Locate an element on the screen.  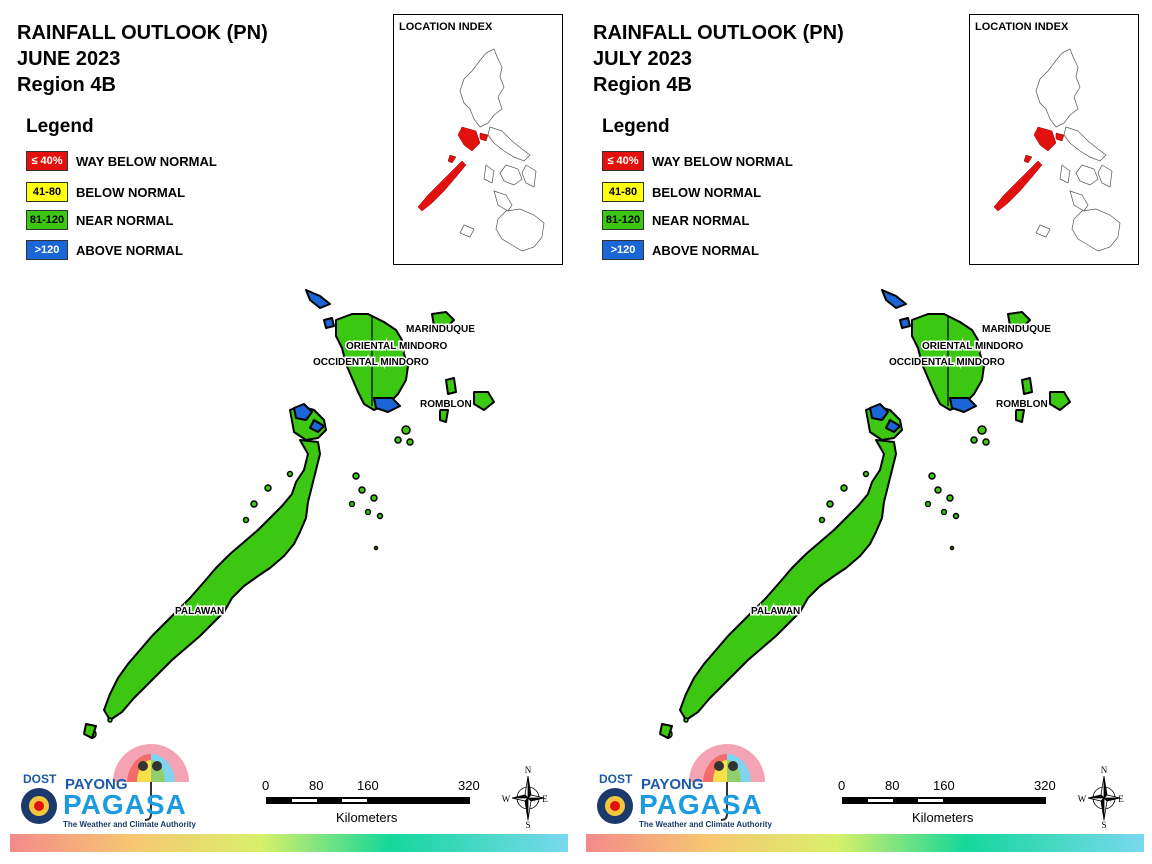
scale-tick-320: 320 is located at coordinates (469, 785).